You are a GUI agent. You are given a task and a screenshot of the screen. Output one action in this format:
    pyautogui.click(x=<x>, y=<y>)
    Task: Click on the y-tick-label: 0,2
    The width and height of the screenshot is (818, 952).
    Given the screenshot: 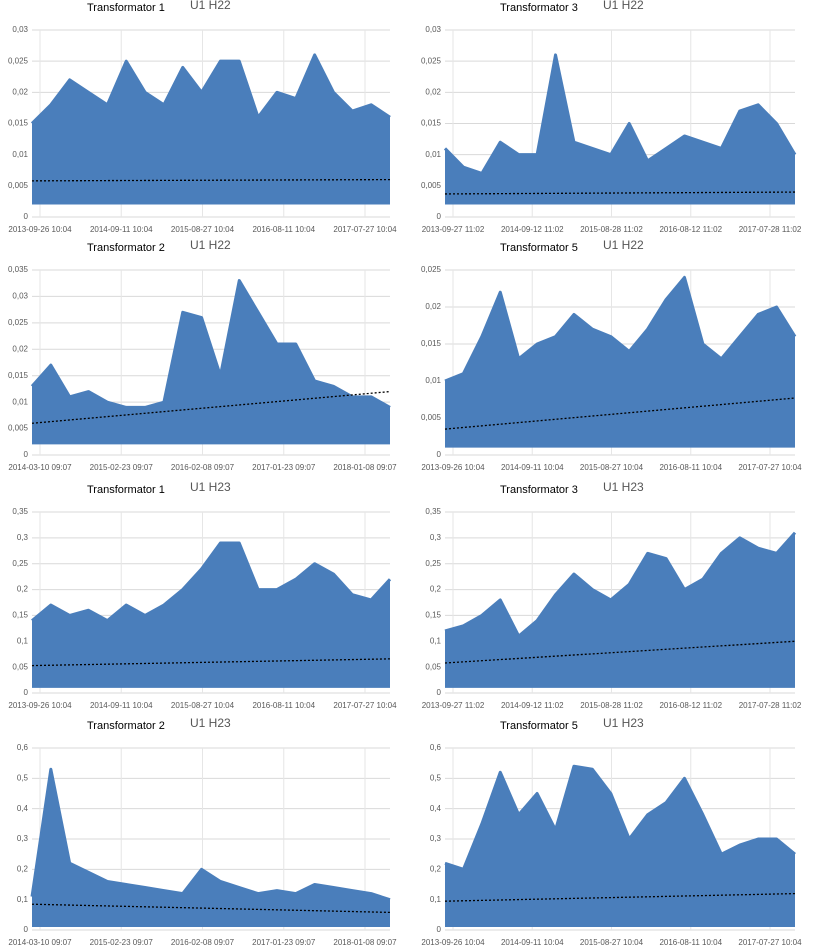 What is the action you would take?
    pyautogui.click(x=23, y=589)
    